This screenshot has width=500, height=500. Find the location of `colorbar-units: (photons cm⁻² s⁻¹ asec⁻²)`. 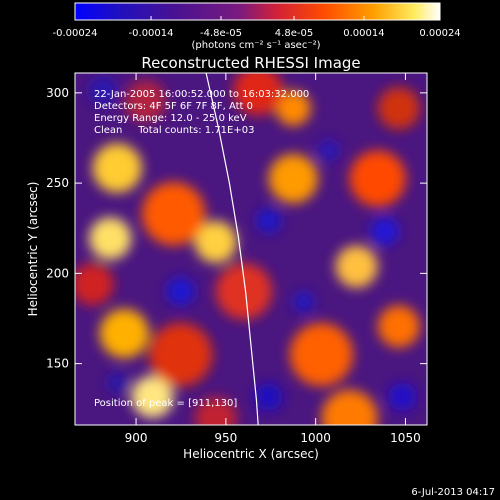

colorbar-units: (photons cm⁻² s⁻¹ asec⁻²) is located at coordinates (255, 45).